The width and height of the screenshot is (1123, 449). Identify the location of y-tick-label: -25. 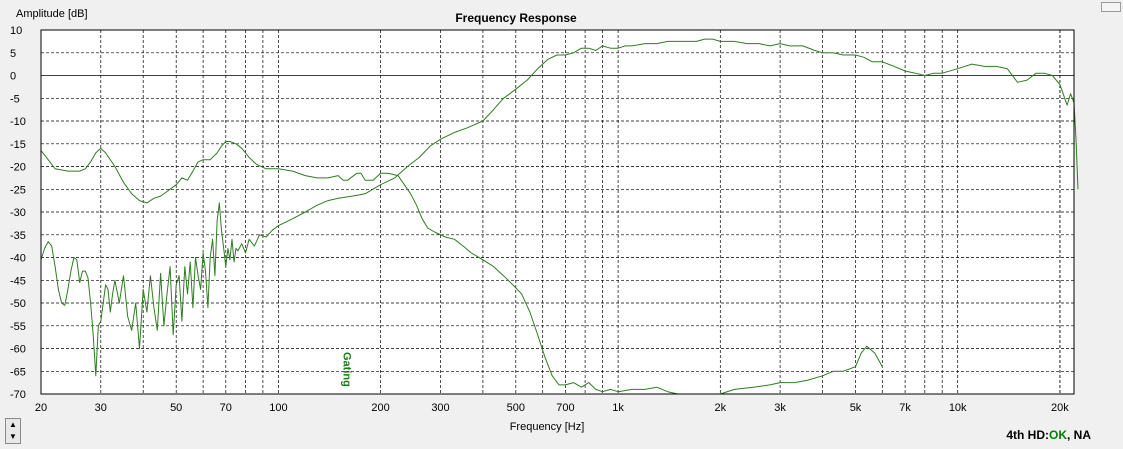
(18, 190).